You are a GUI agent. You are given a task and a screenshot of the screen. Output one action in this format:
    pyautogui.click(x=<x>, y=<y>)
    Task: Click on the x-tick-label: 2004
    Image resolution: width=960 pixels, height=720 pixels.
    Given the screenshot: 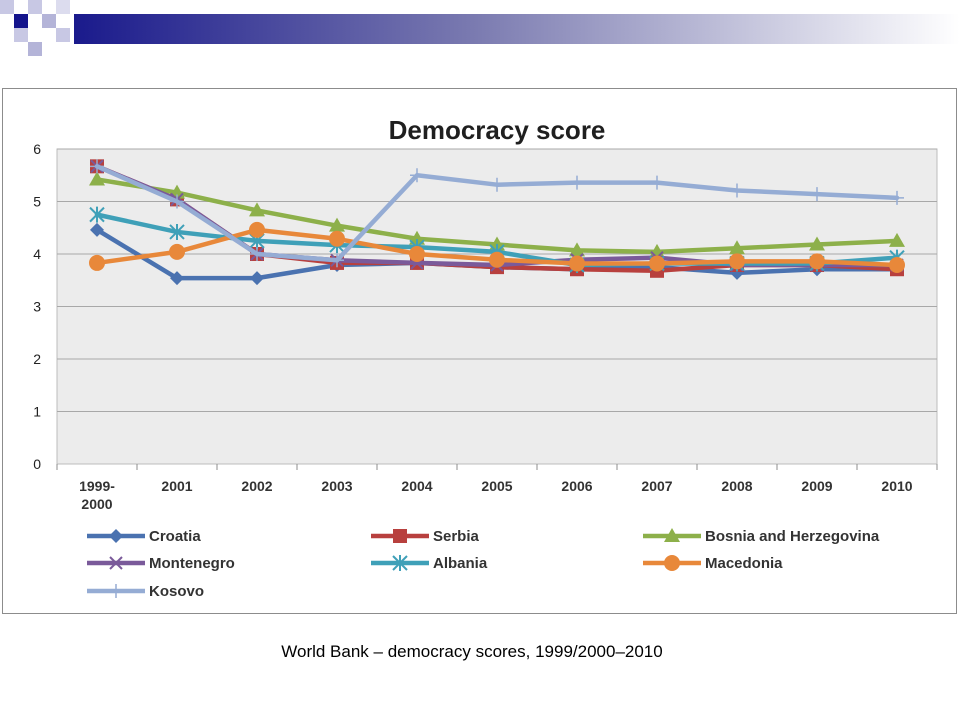 What is the action you would take?
    pyautogui.click(x=416, y=486)
    